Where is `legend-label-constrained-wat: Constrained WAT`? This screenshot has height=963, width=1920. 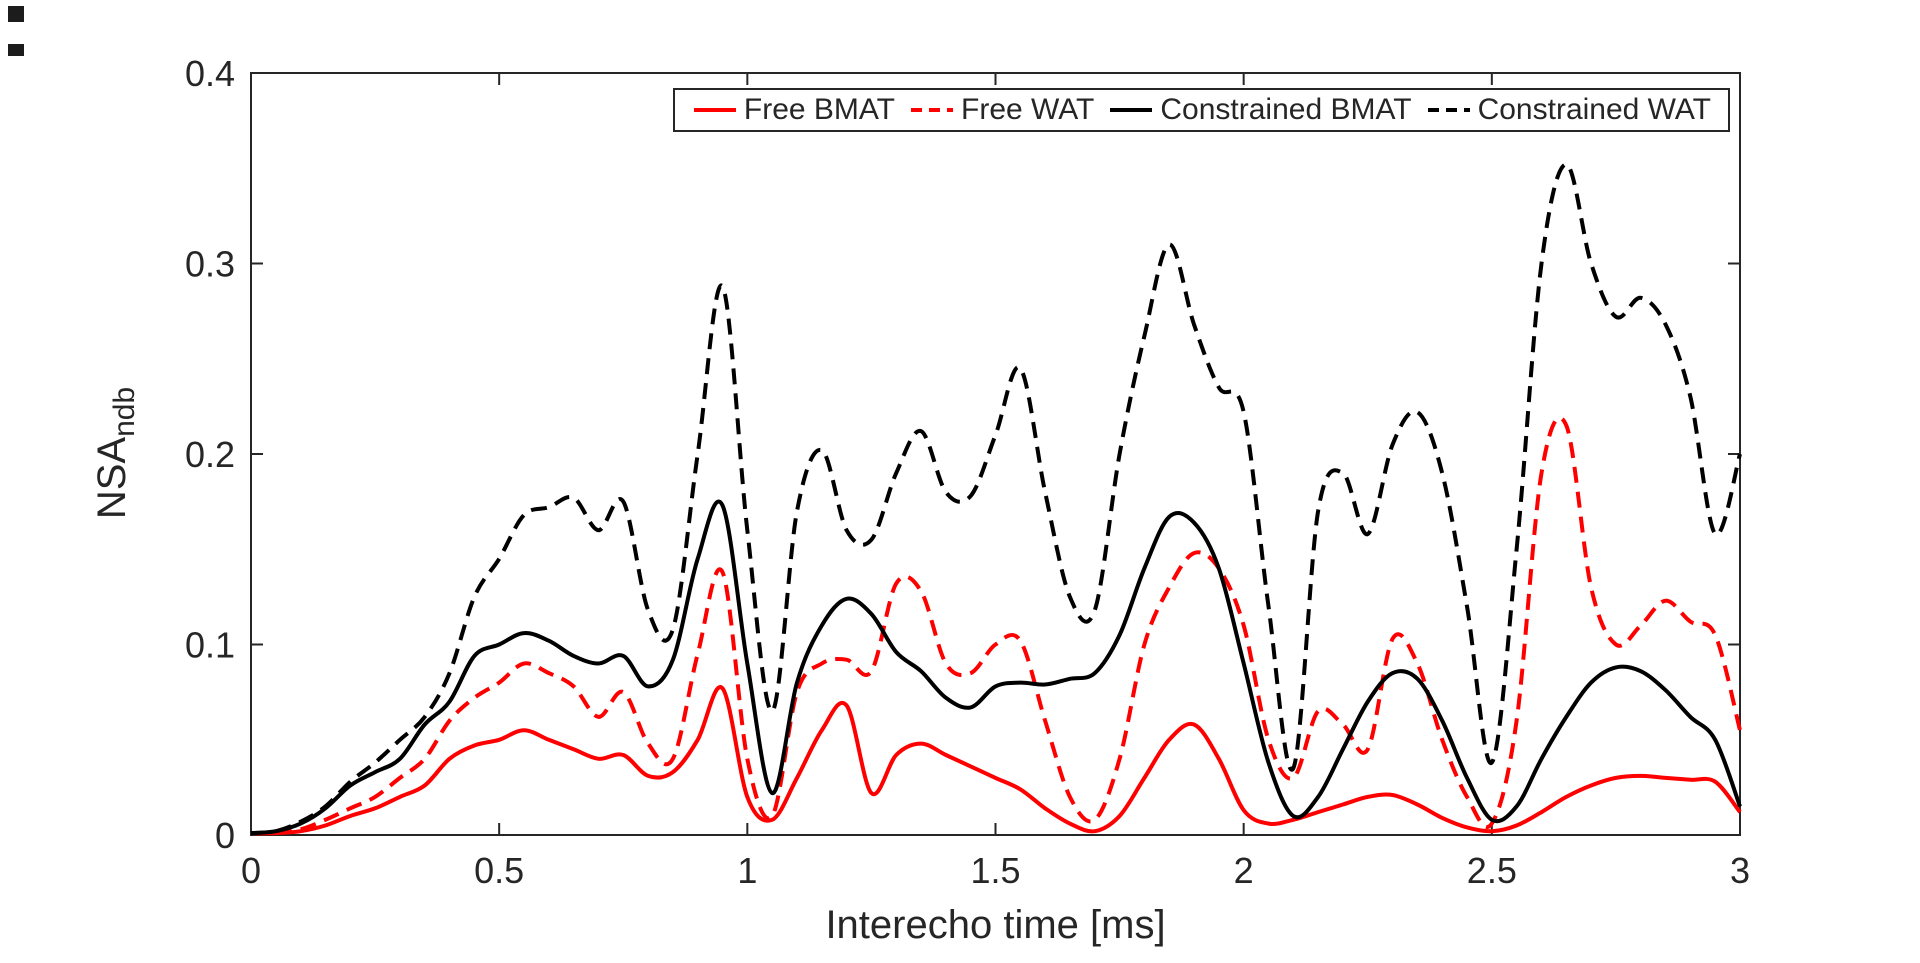 legend-label-constrained-wat: Constrained WAT is located at coordinates (1594, 109).